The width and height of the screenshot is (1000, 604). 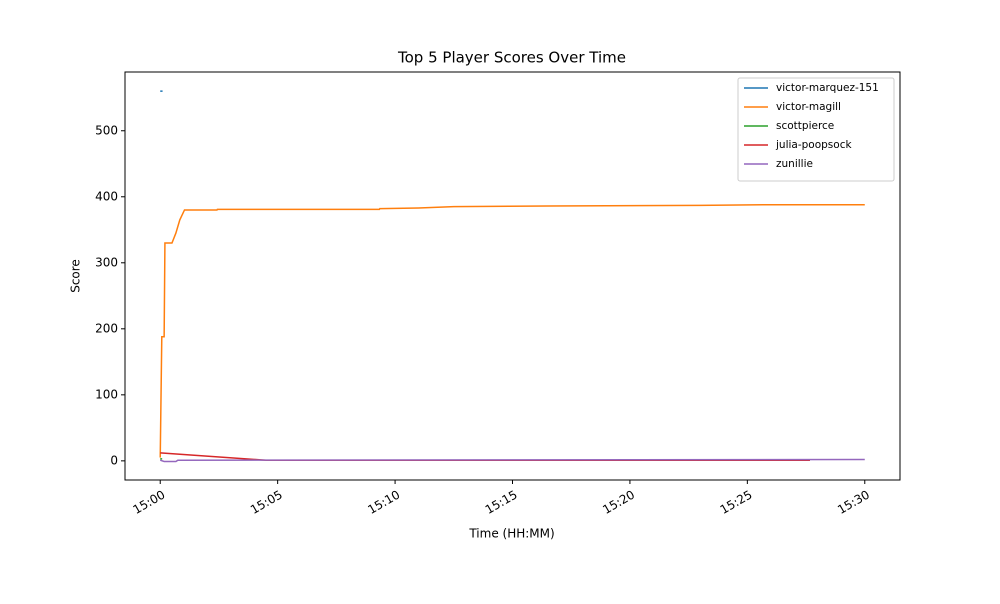 I want to click on x-axis-label: Time (HH:MM), so click(x=511, y=534).